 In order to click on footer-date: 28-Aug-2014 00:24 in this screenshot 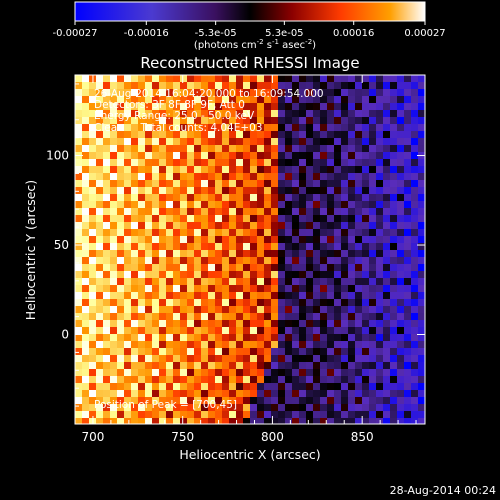, I will do `click(443, 490)`.